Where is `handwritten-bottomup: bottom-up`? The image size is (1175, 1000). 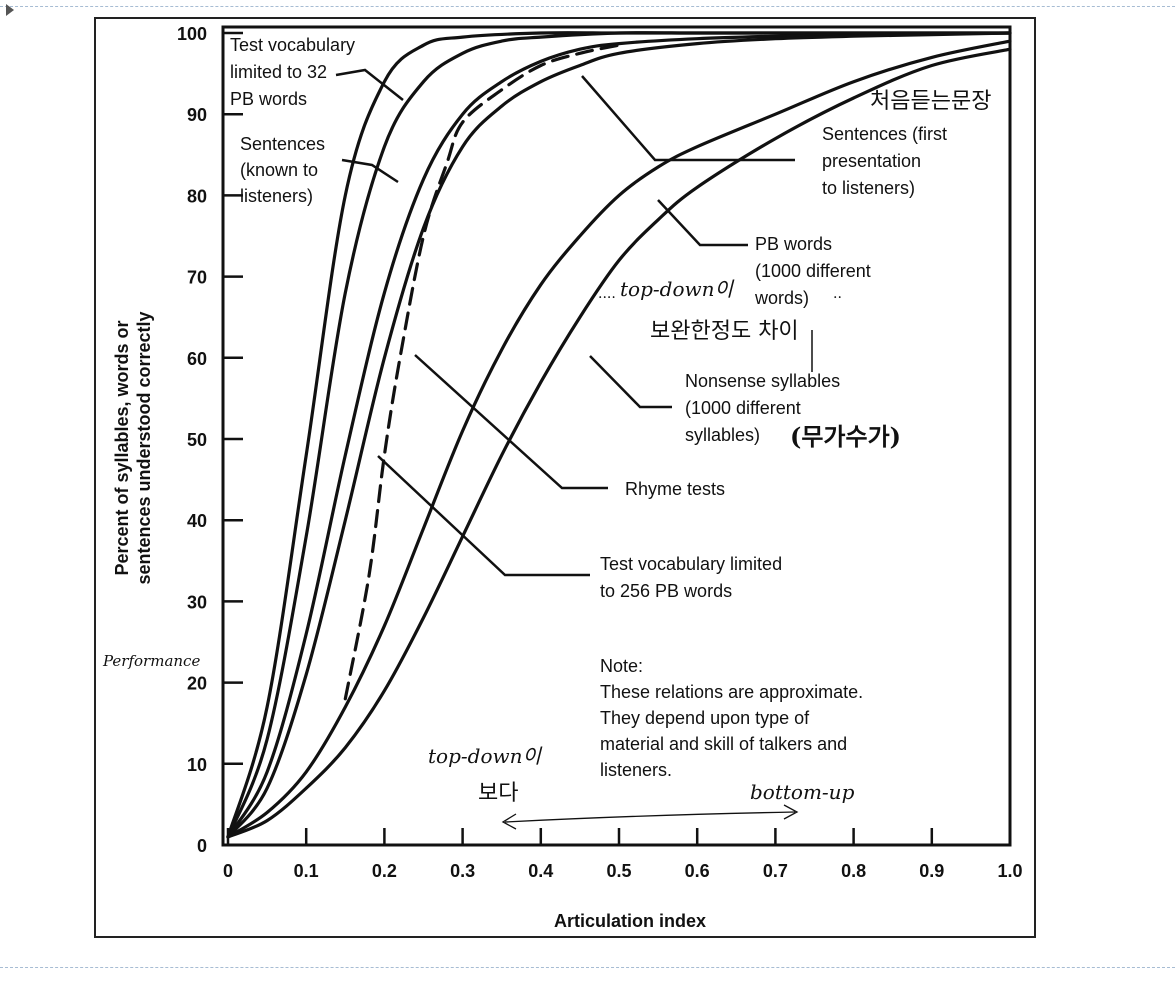
handwritten-bottomup: bottom-up is located at coordinates (802, 792).